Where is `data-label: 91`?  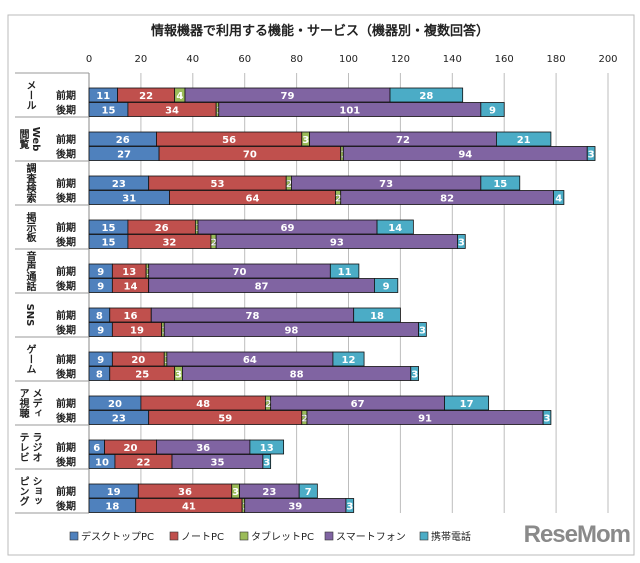 data-label: 91 is located at coordinates (425, 419).